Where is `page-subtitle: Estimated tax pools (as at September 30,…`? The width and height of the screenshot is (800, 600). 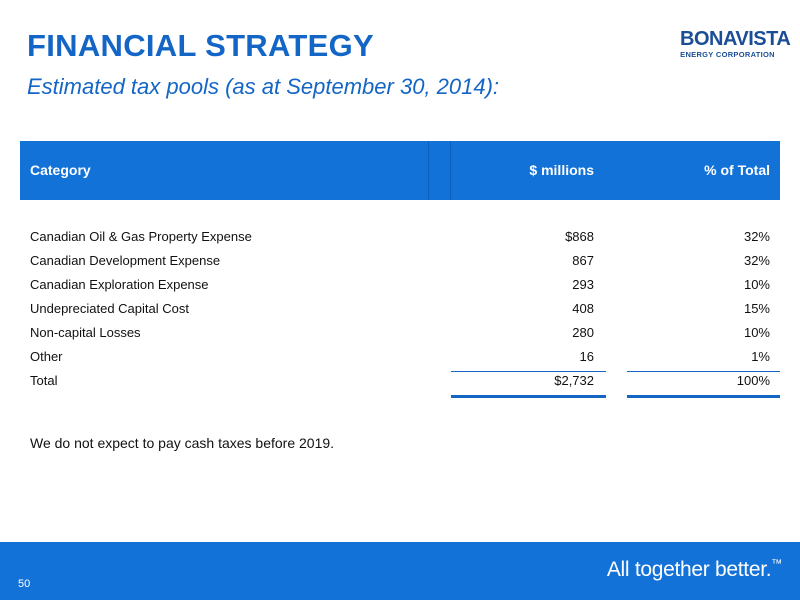
page-subtitle: Estimated tax pools (as at September 30,… is located at coordinates (263, 86).